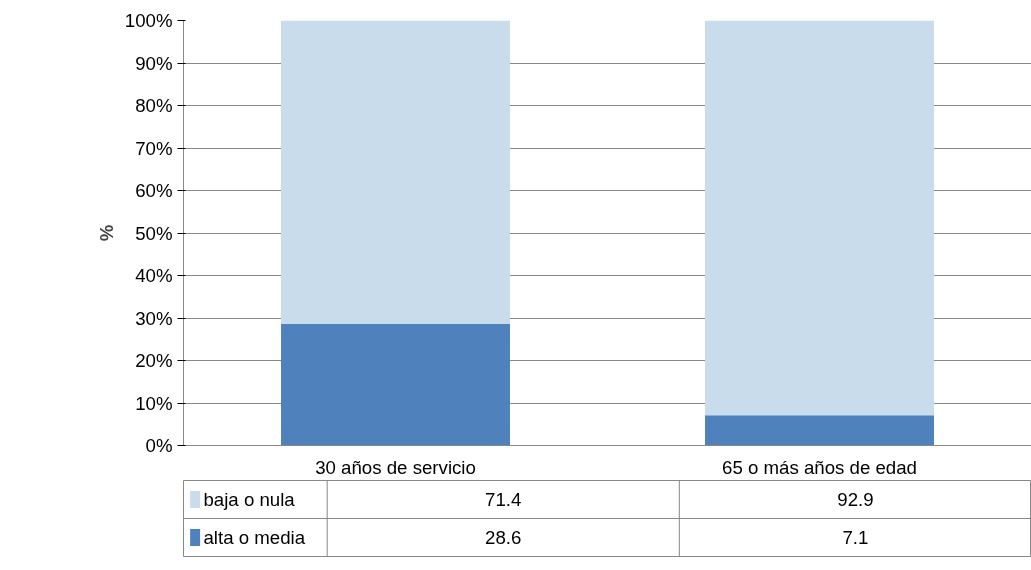  I want to click on y-tick-label: 80%, so click(154, 105).